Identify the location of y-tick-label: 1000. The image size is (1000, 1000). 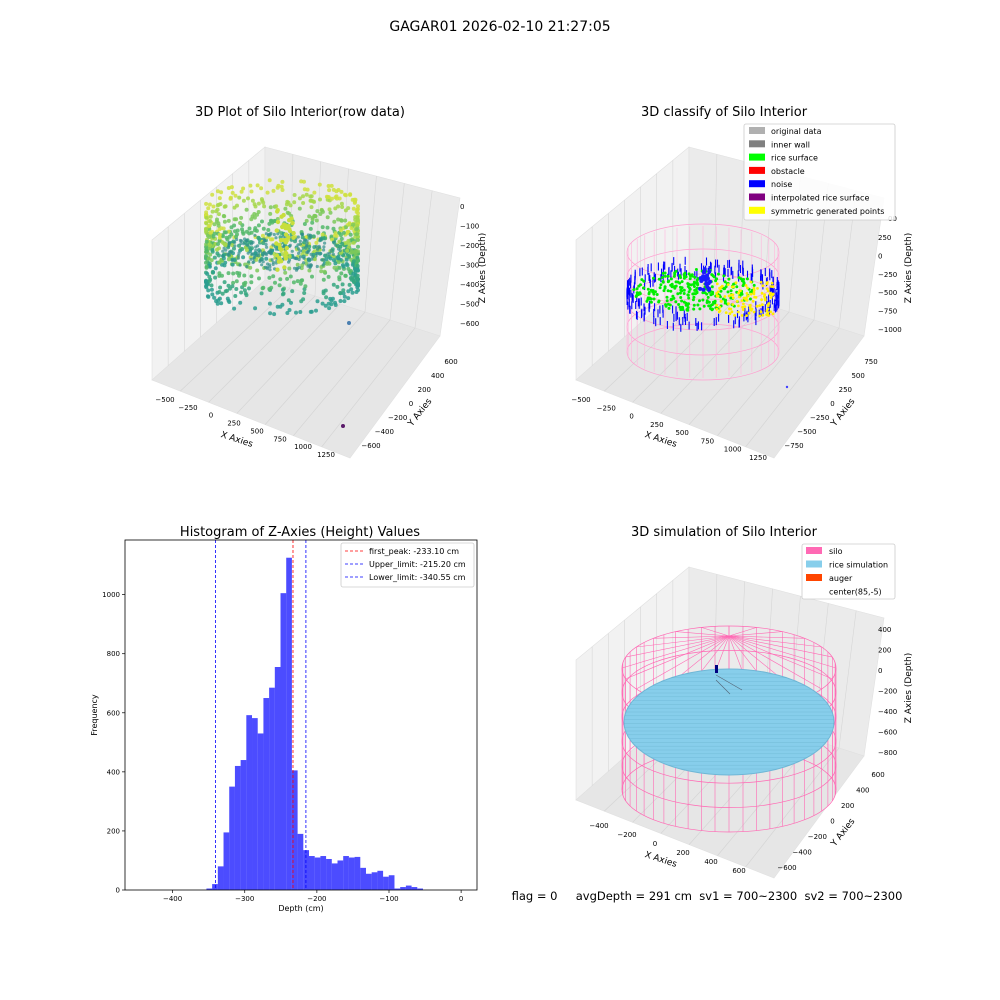
(111, 595).